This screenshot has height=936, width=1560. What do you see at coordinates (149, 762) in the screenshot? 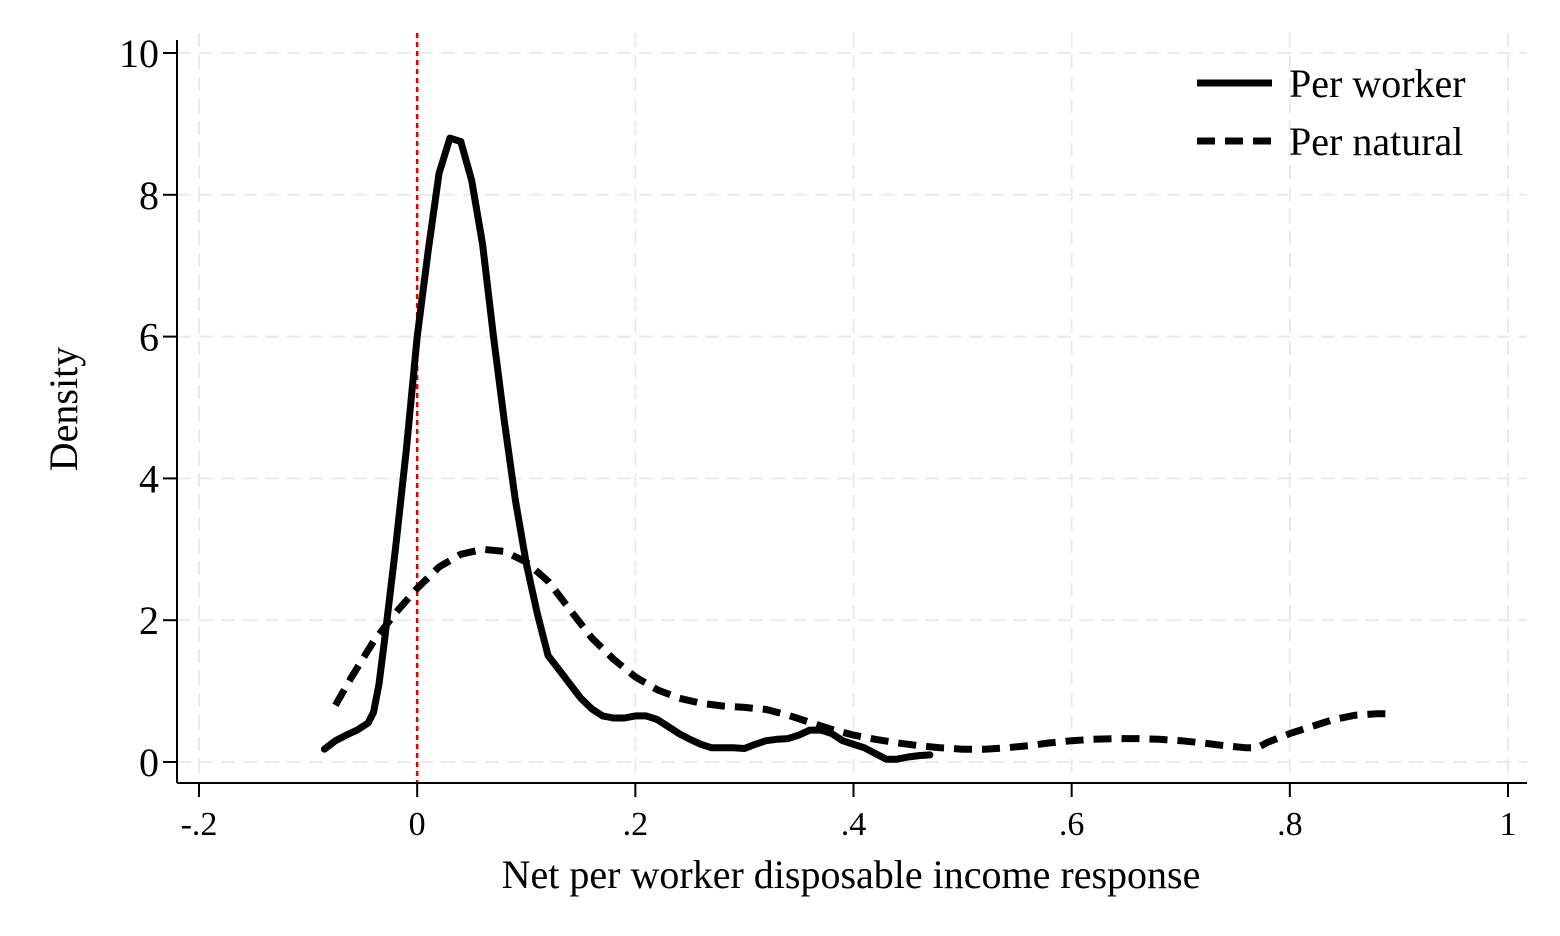
I see `y-tick-label: 0` at bounding box center [149, 762].